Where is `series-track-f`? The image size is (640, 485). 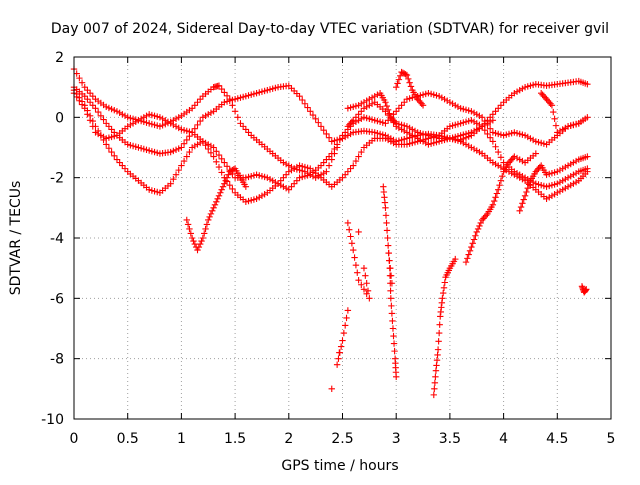
series-track-f is located at coordinates (467, 150).